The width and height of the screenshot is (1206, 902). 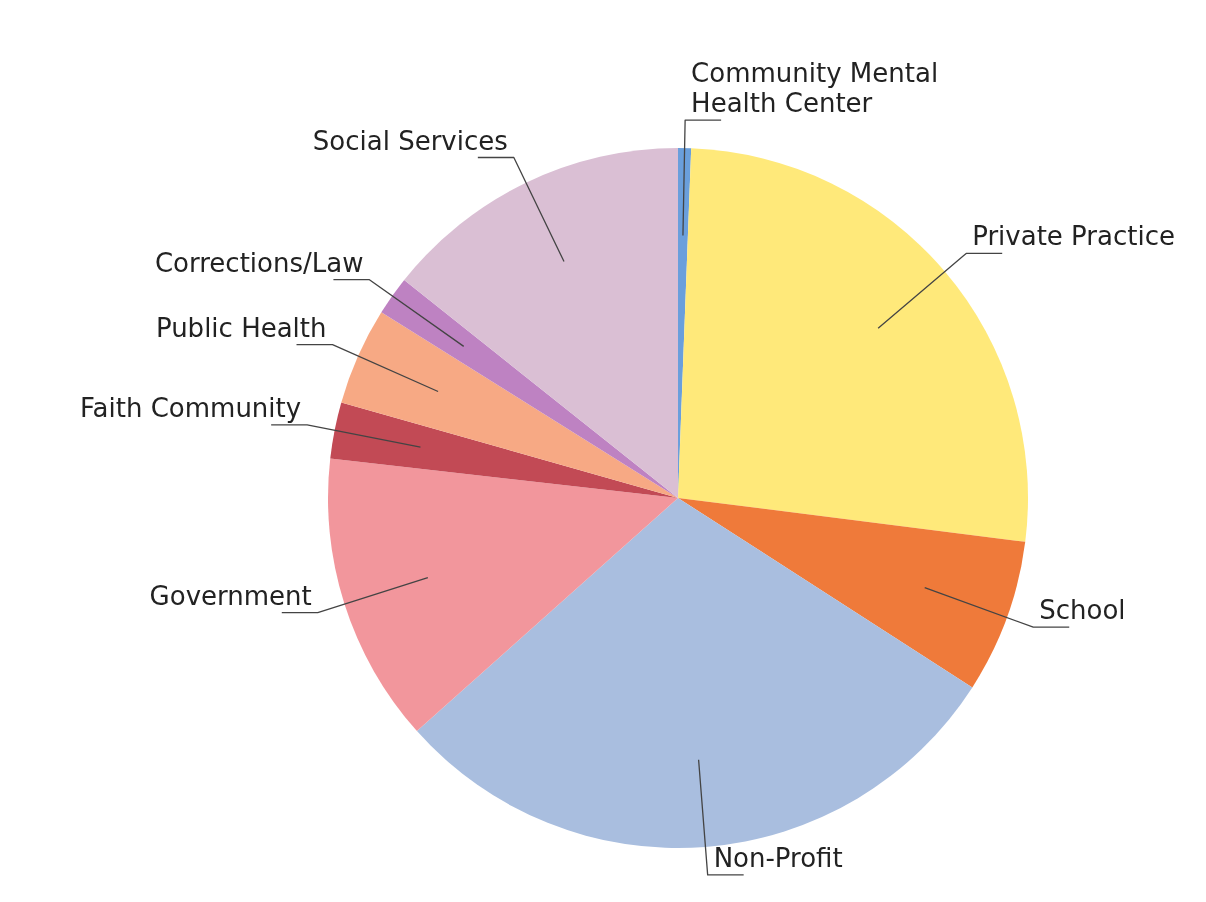 What do you see at coordinates (778, 857) in the screenshot?
I see `slice-label: Non-Profit` at bounding box center [778, 857].